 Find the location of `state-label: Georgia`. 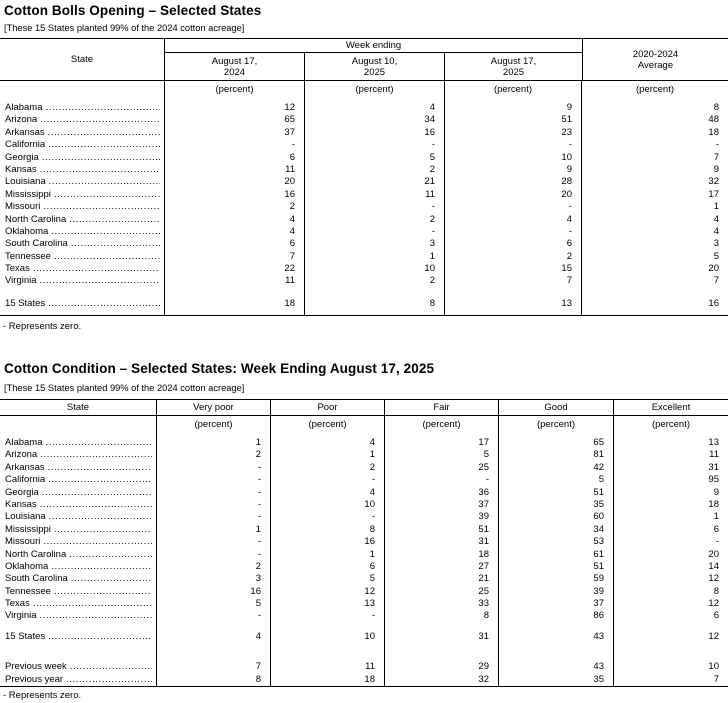

state-label: Georgia is located at coordinates (22, 157).